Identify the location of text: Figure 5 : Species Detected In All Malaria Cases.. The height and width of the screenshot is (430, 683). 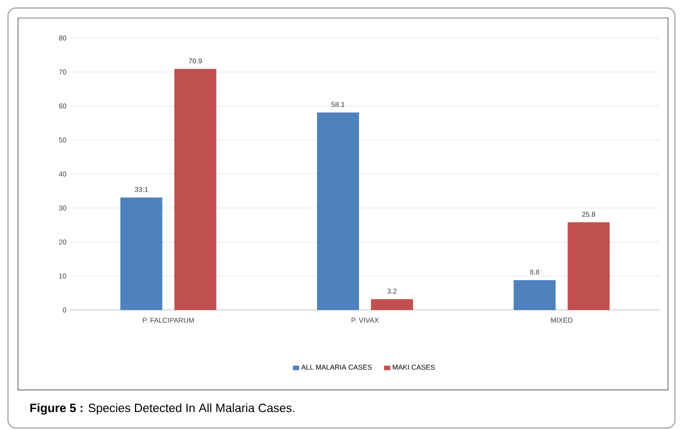
(162, 409).